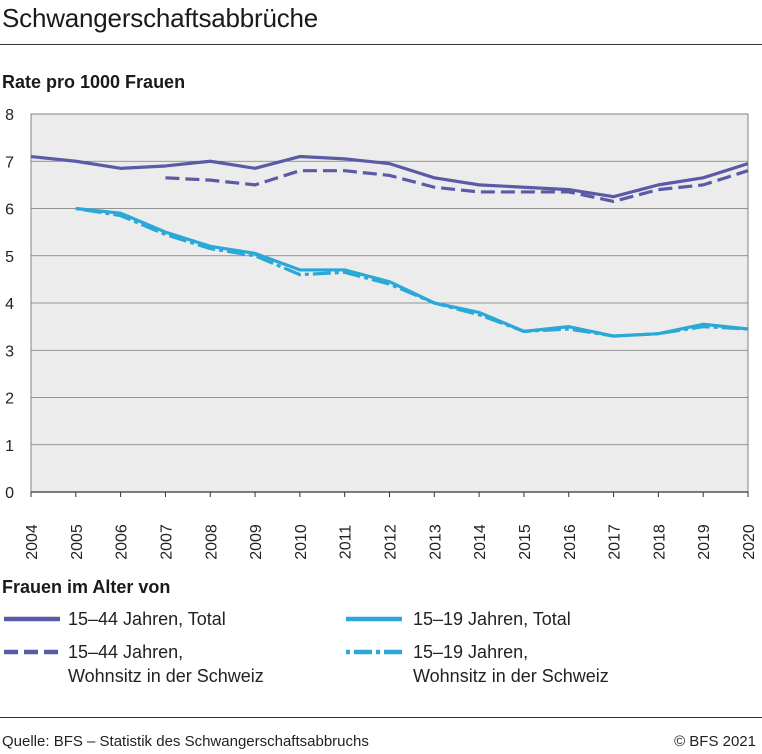  What do you see at coordinates (511, 676) in the screenshot?
I see `legend-label-resident-15-19-line2: Wohnsitz in der Schweiz` at bounding box center [511, 676].